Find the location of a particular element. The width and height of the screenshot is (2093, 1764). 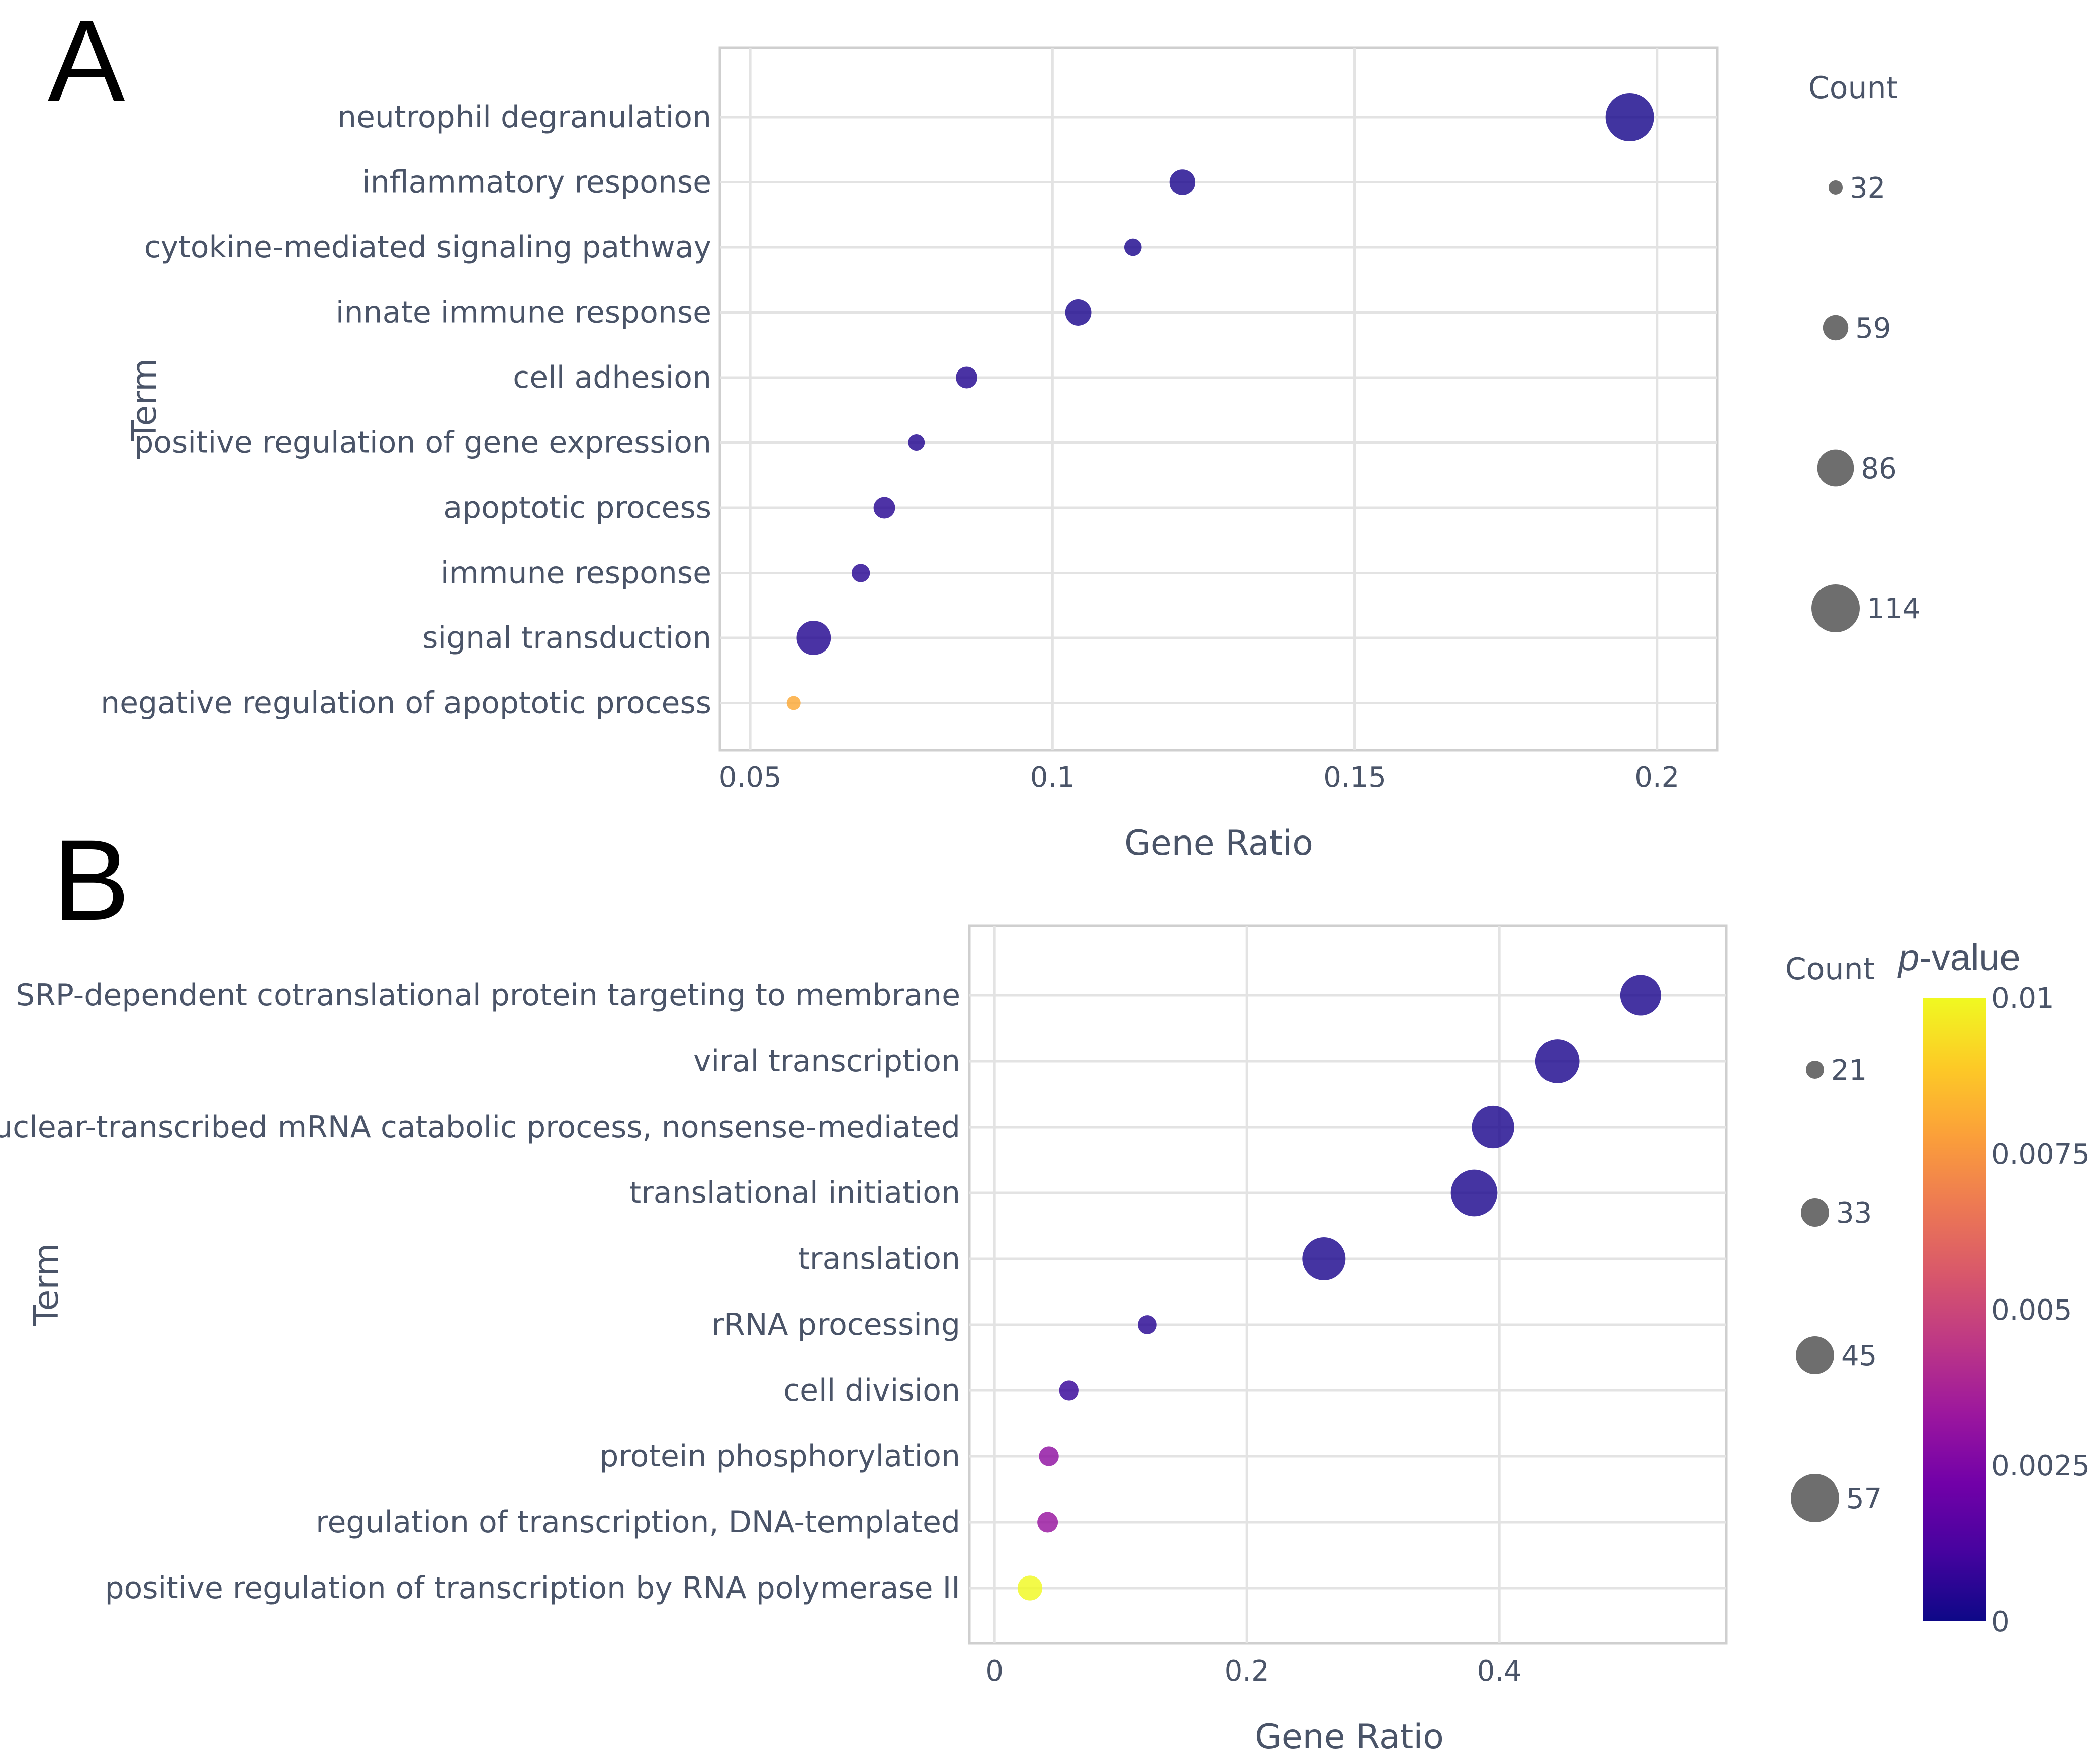

term-label: cytokine-mediated signaling pathway is located at coordinates (428, 248).